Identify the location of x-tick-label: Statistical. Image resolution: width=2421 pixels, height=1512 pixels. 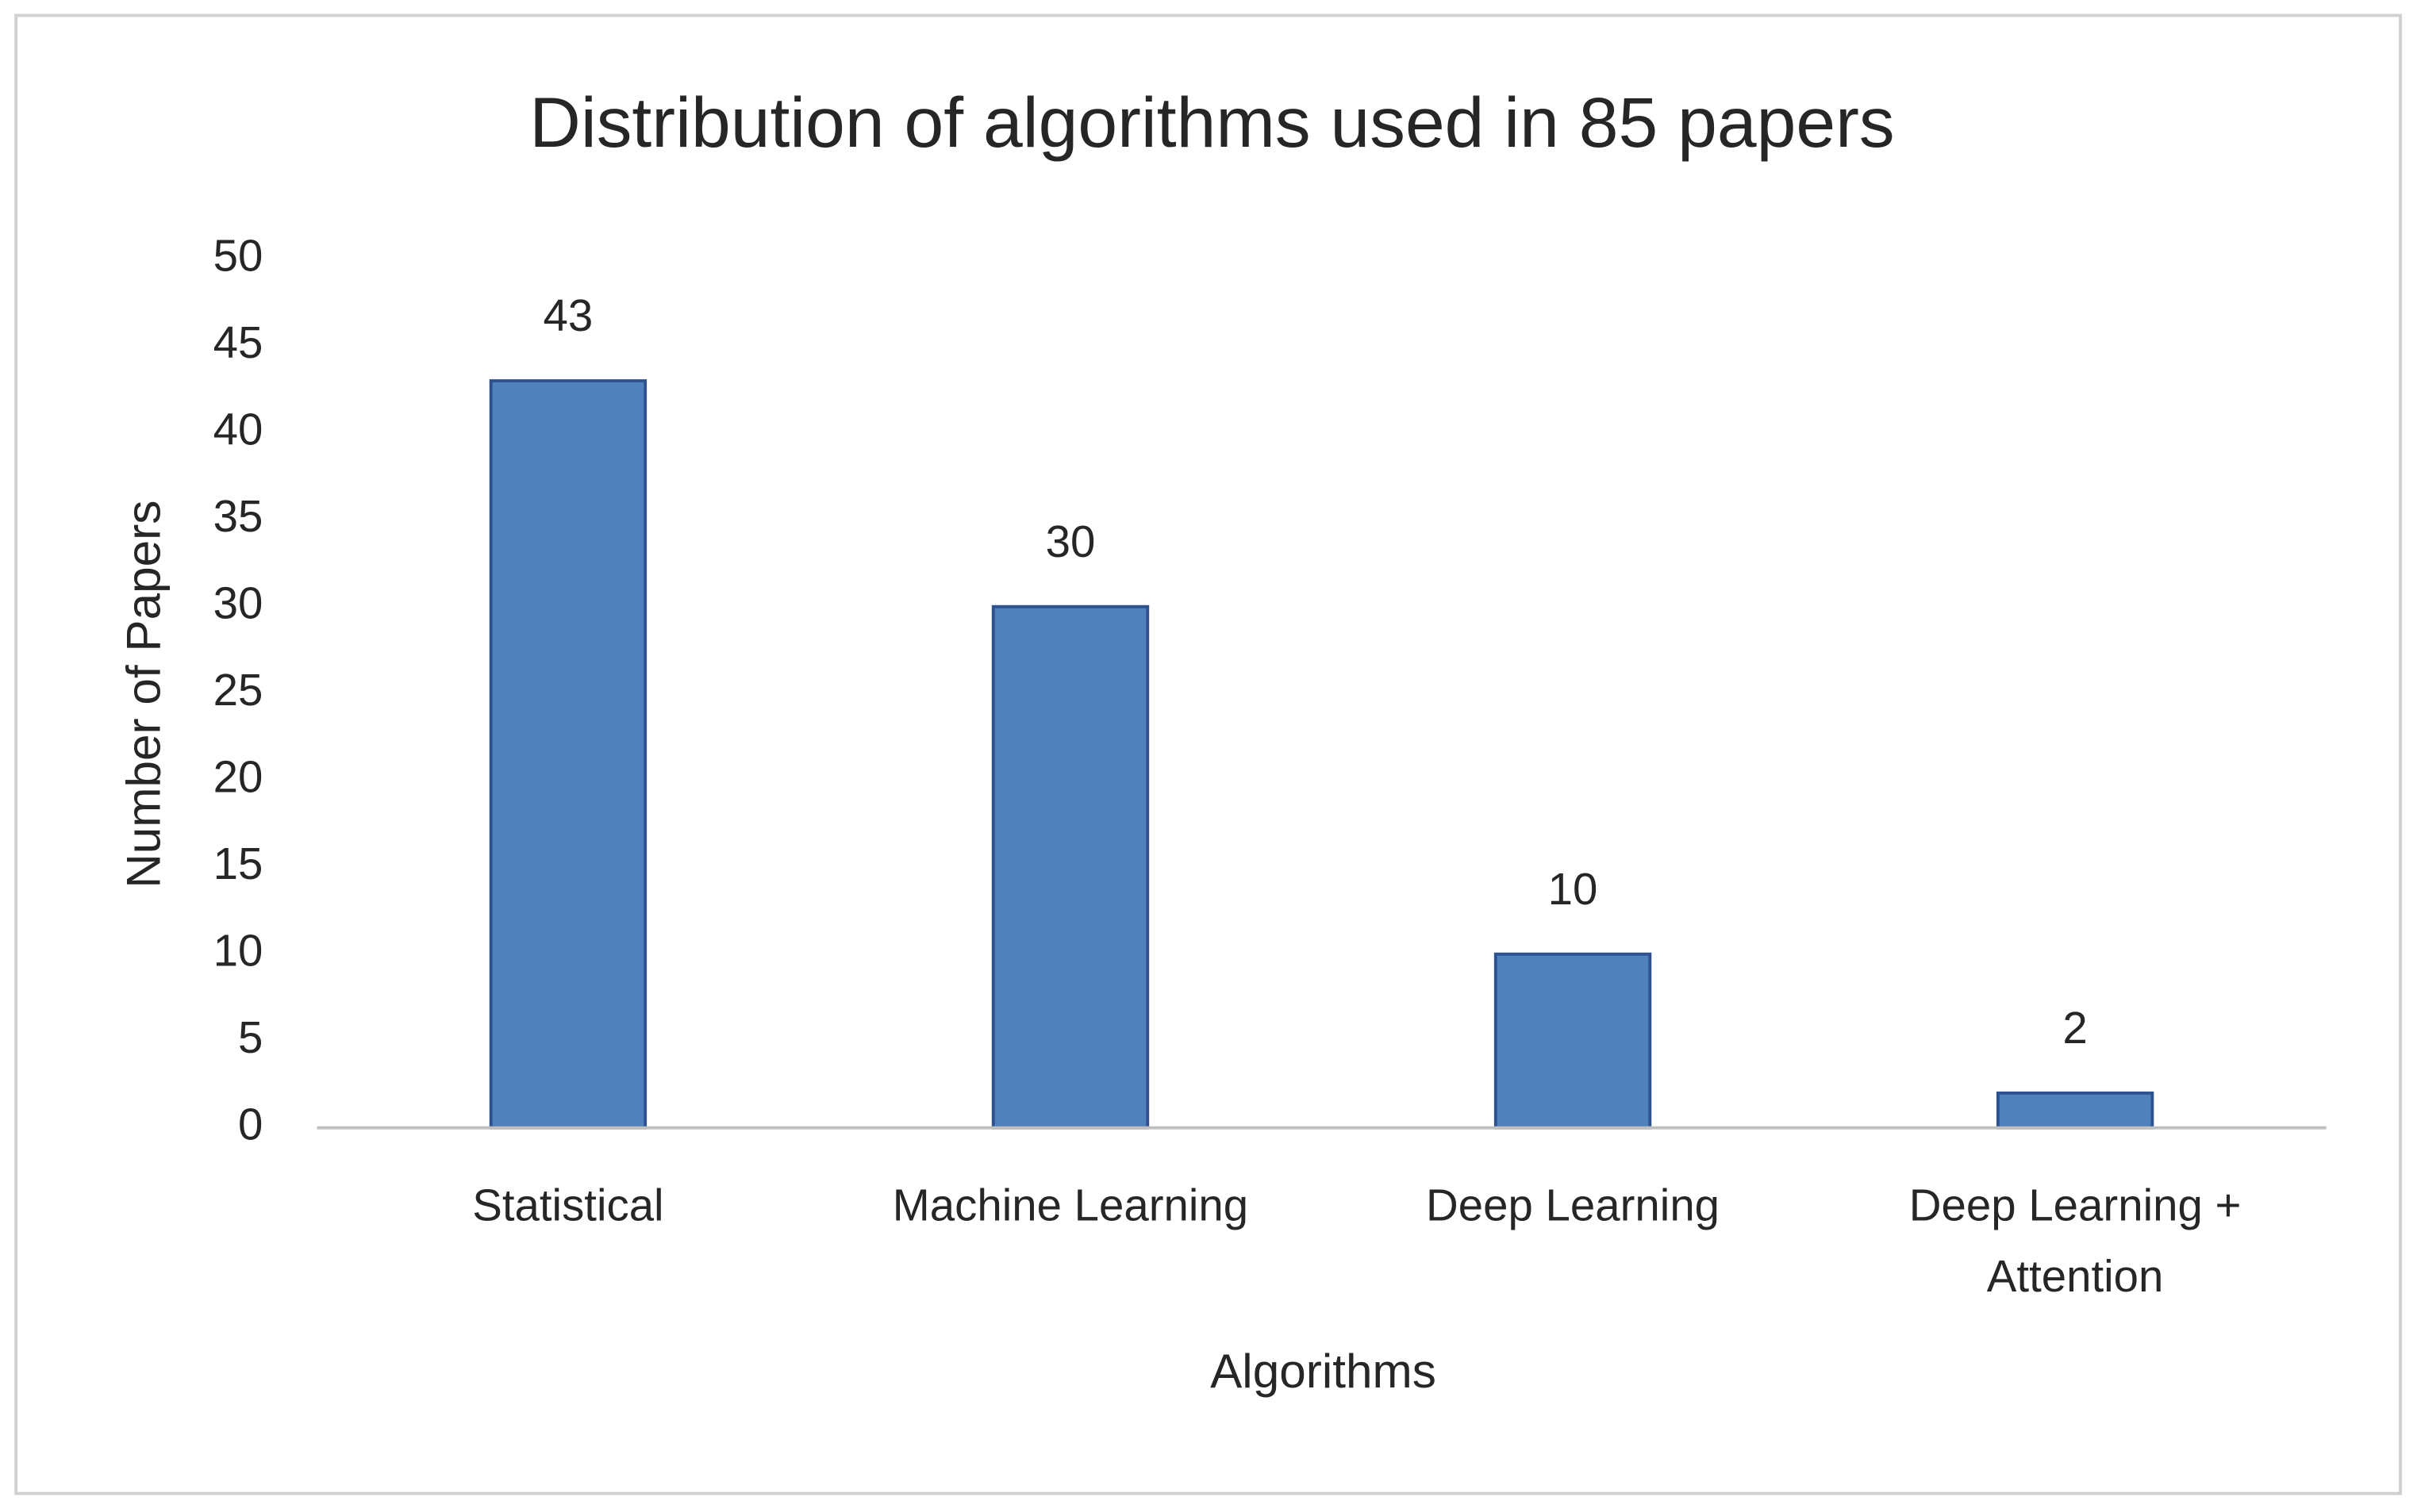
(568, 1207).